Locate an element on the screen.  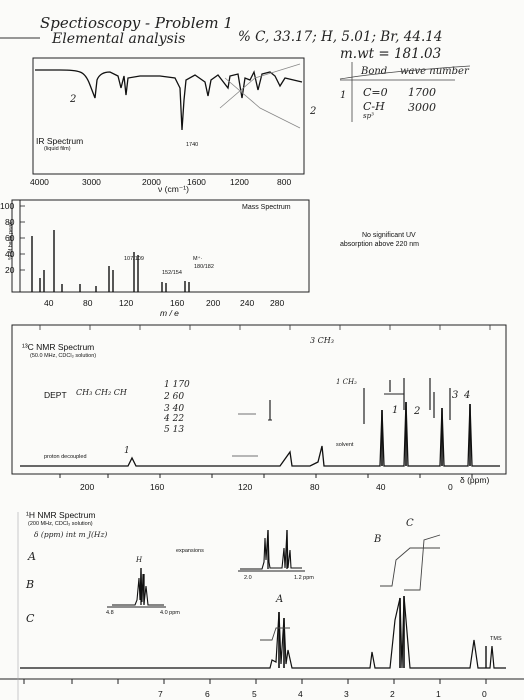
h1-xtick-2: 2 is located at coordinates (392, 694).